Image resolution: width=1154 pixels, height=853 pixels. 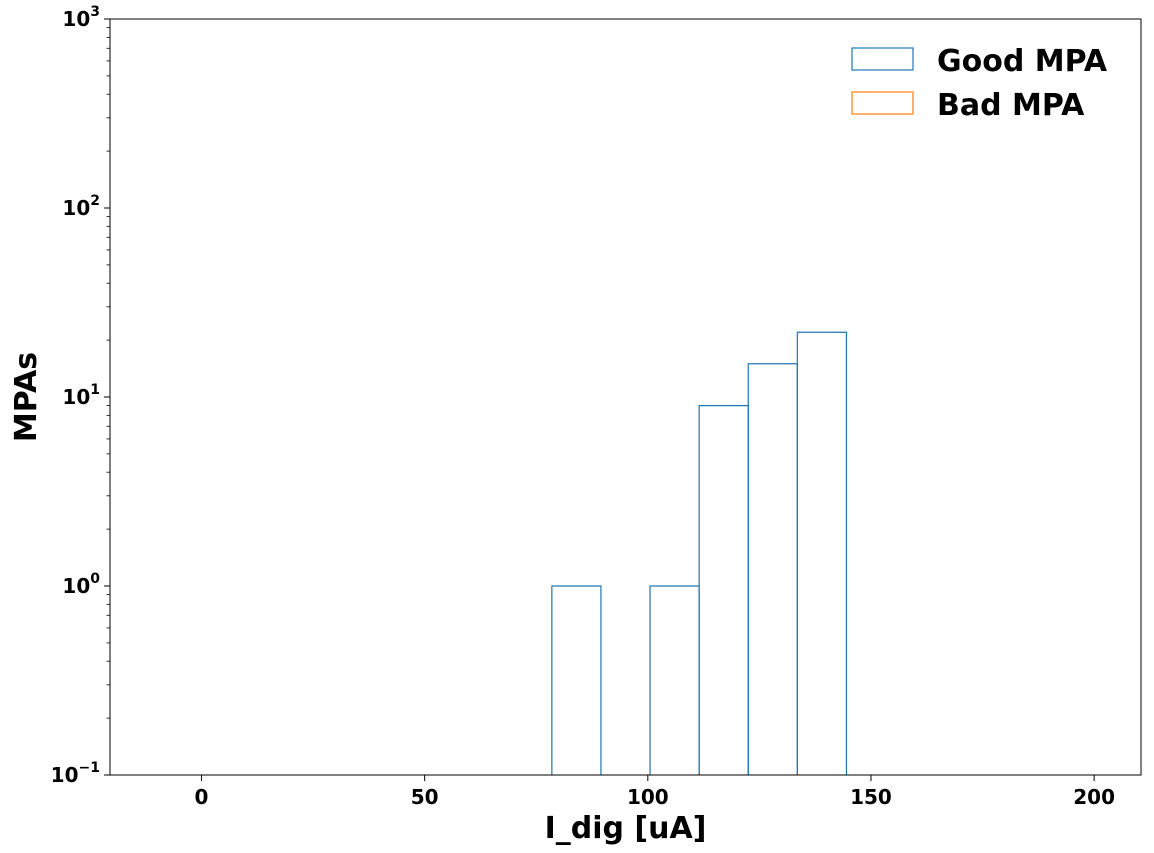 I want to click on x-tick-label-3: 150, so click(x=871, y=797).